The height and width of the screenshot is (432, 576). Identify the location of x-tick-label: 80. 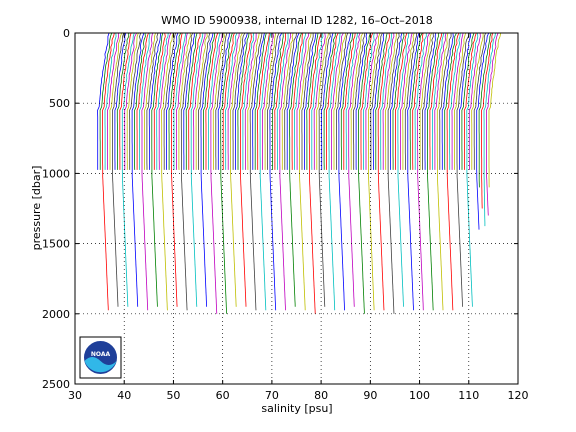
(321, 395).